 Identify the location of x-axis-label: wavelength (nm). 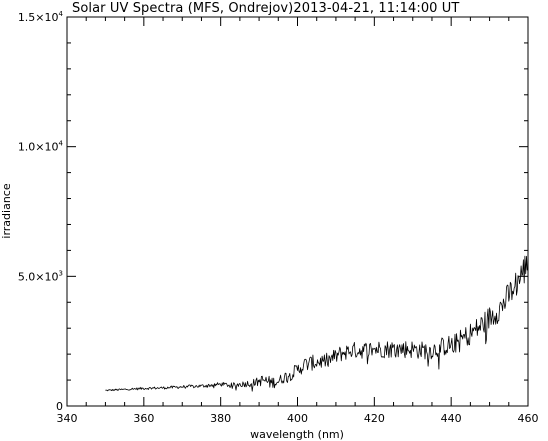
(297, 434).